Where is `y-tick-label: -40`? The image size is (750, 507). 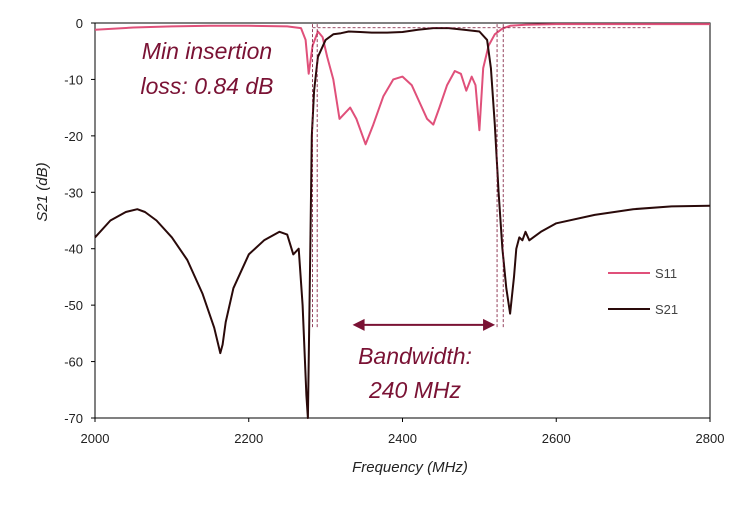
y-tick-label: -40 is located at coordinates (73, 249).